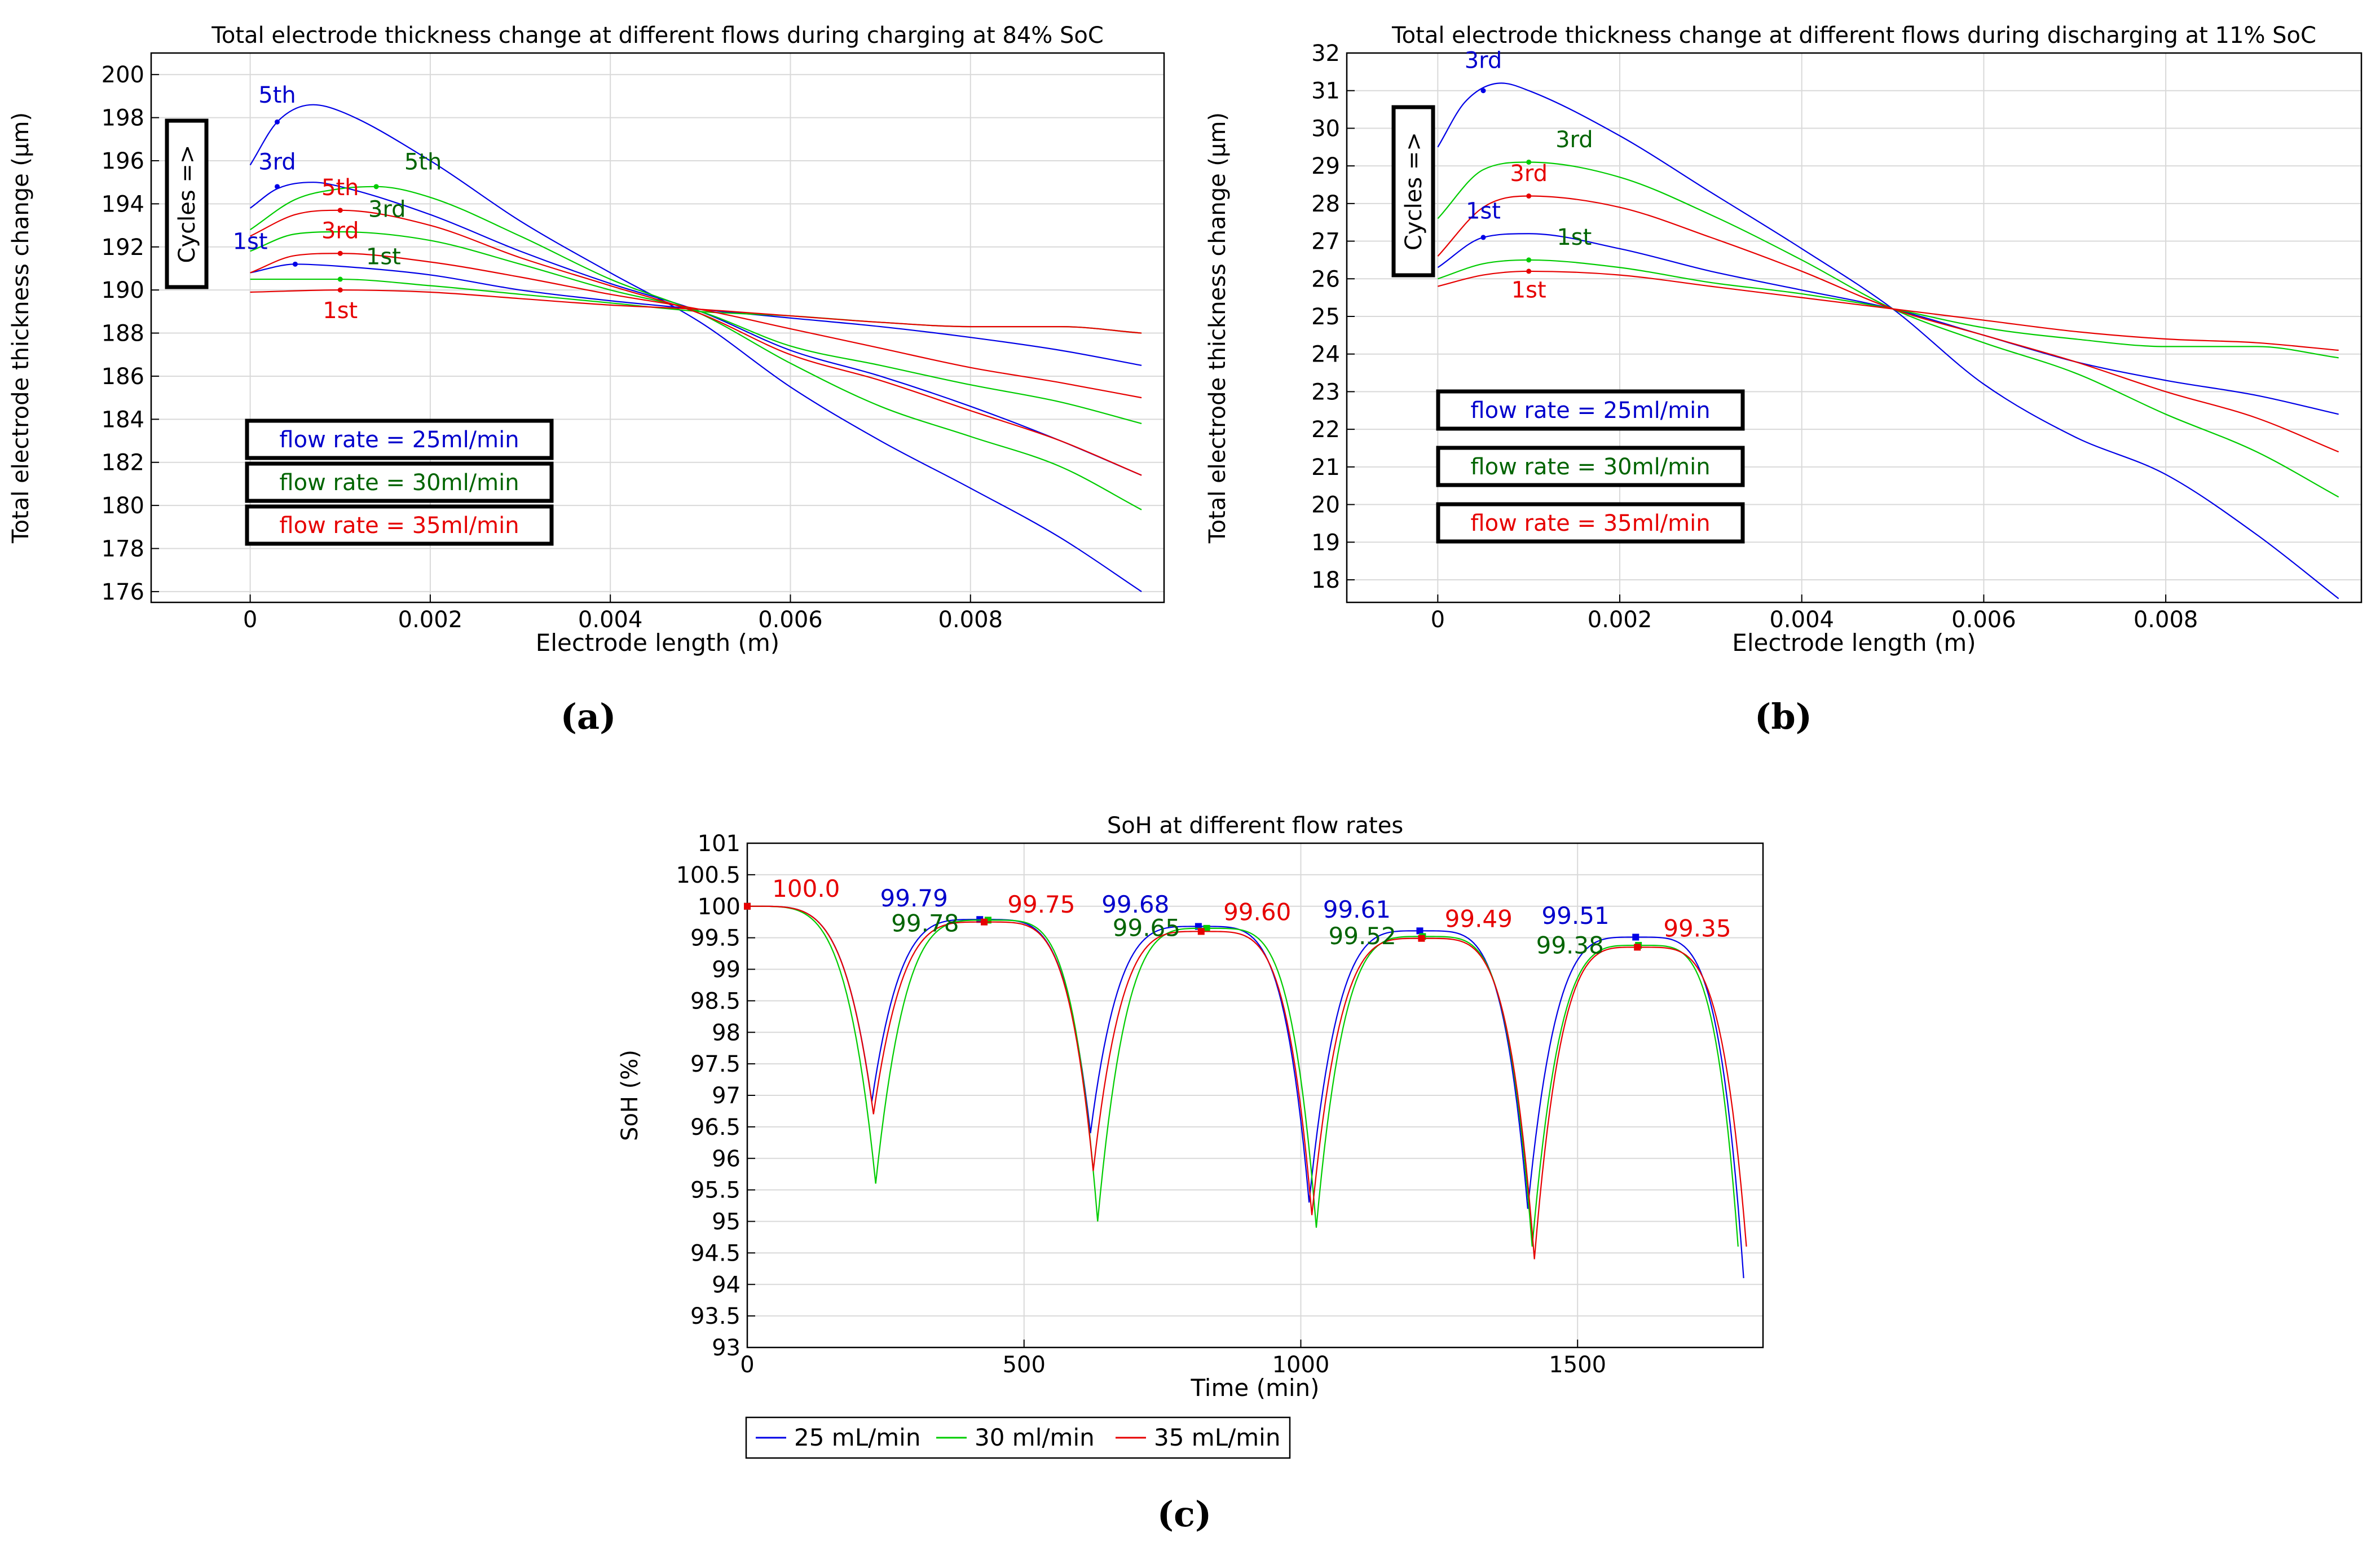  I want to click on x-tick-label: 0.004, so click(1802, 620).